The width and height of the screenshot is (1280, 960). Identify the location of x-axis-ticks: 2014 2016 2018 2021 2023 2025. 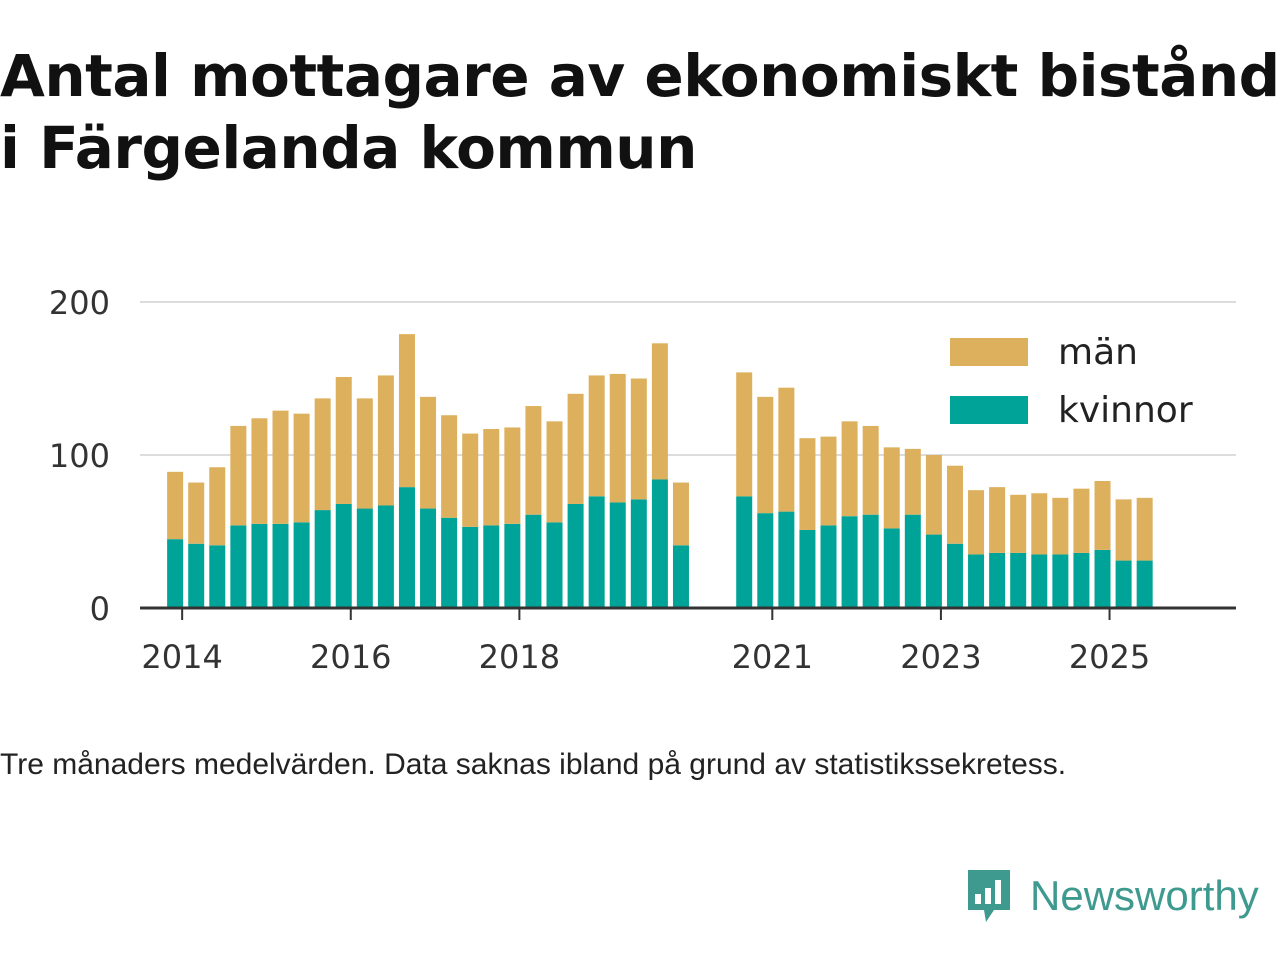
(645, 642).